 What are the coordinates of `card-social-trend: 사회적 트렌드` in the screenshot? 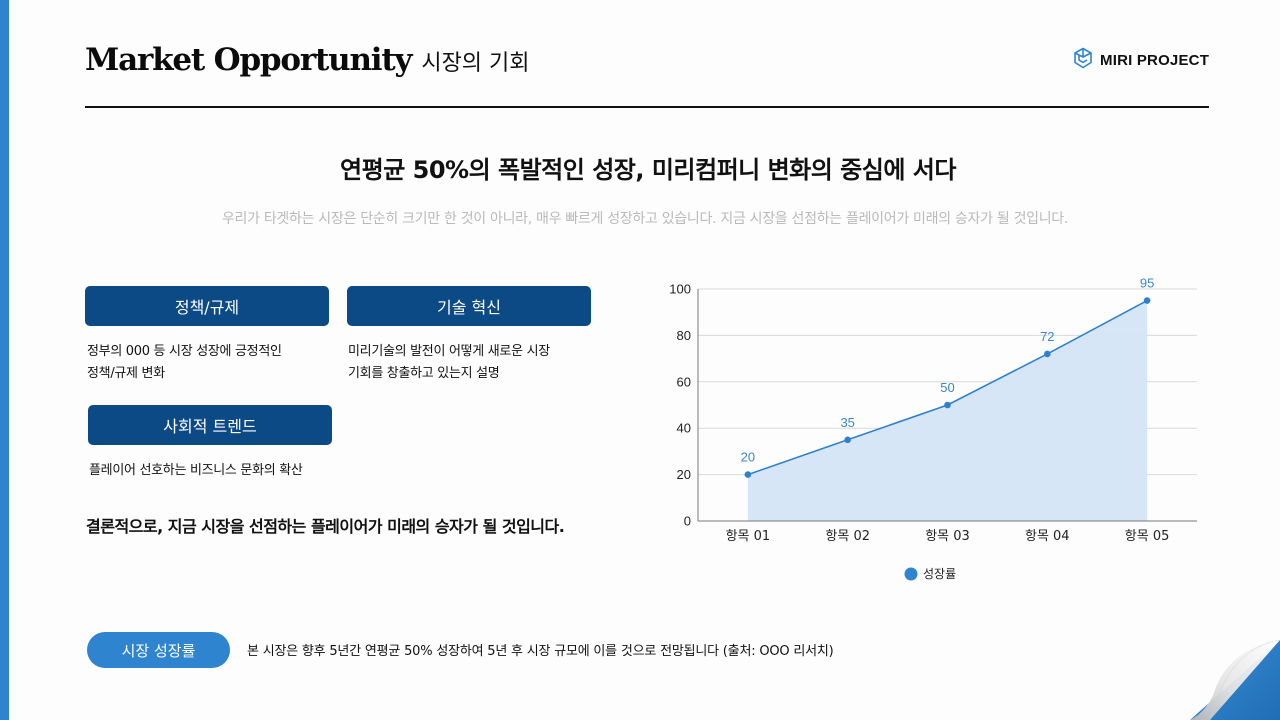 It's located at (210, 425).